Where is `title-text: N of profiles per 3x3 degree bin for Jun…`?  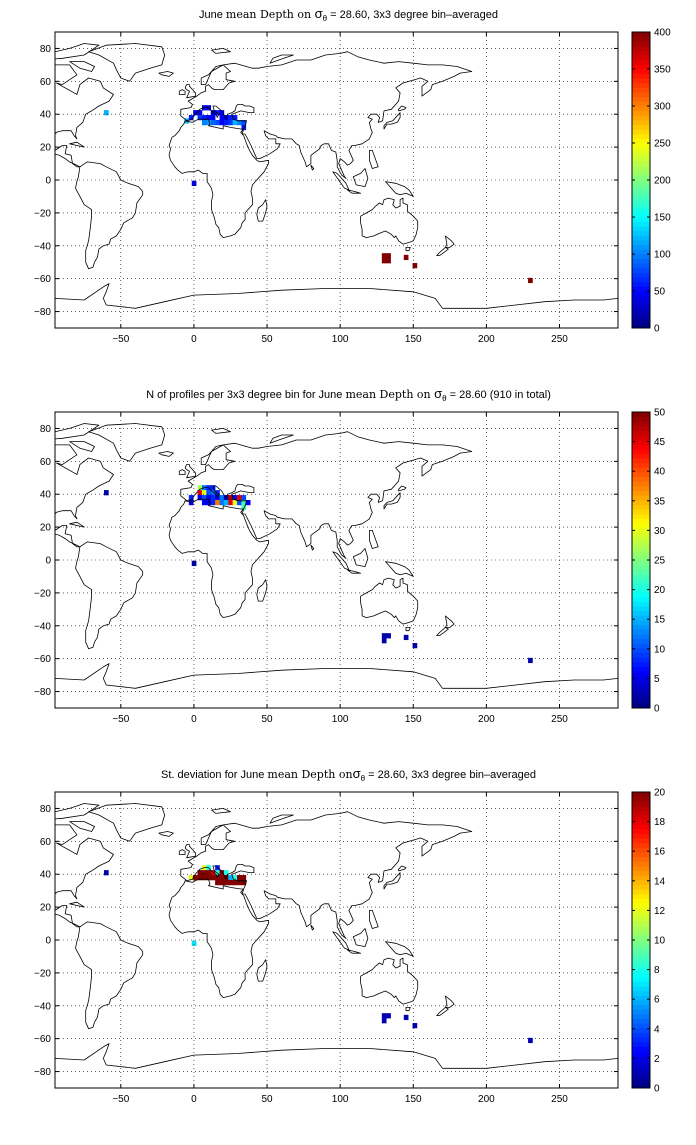 title-text: N of profiles per 3x3 degree bin for Jun… is located at coordinates (245, 395).